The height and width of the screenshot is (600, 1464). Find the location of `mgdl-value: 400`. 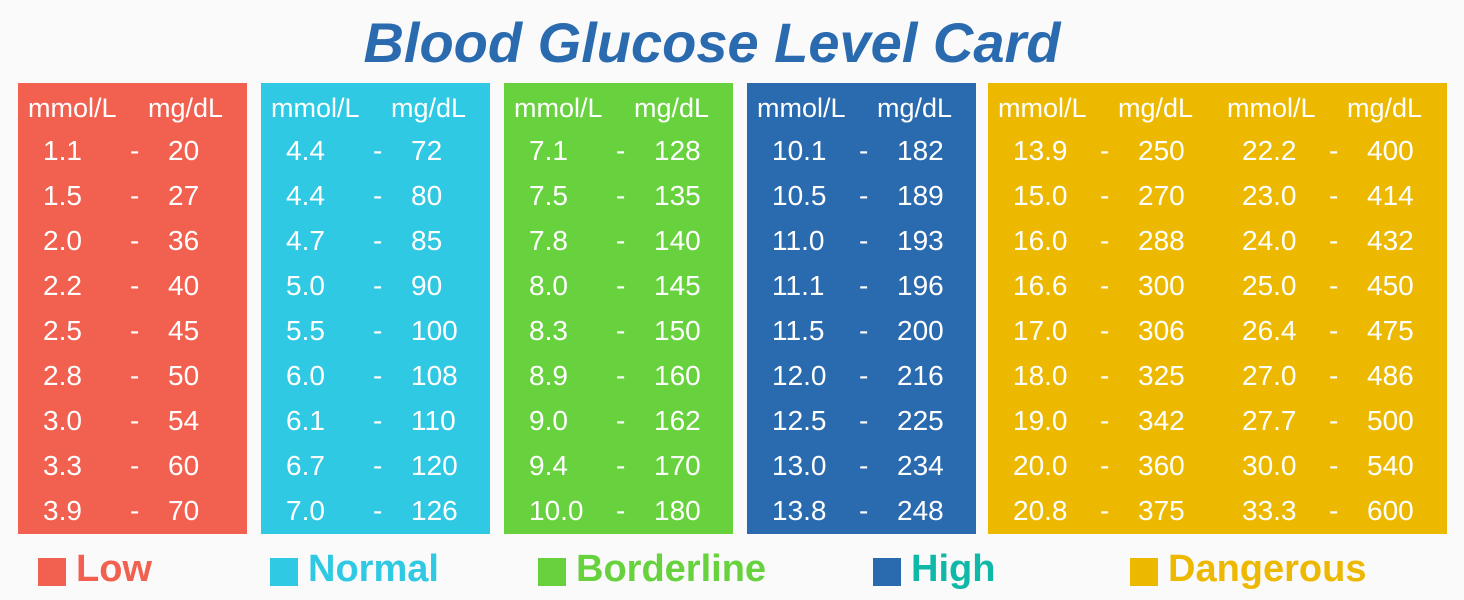

mgdl-value: 400 is located at coordinates (1390, 150).